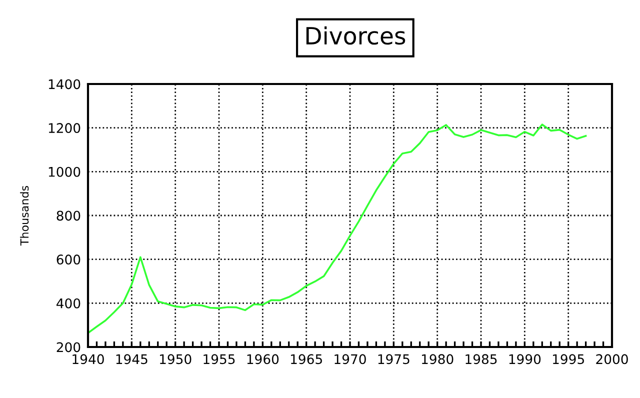  I want to click on x-tick-label: 1960, so click(263, 359).